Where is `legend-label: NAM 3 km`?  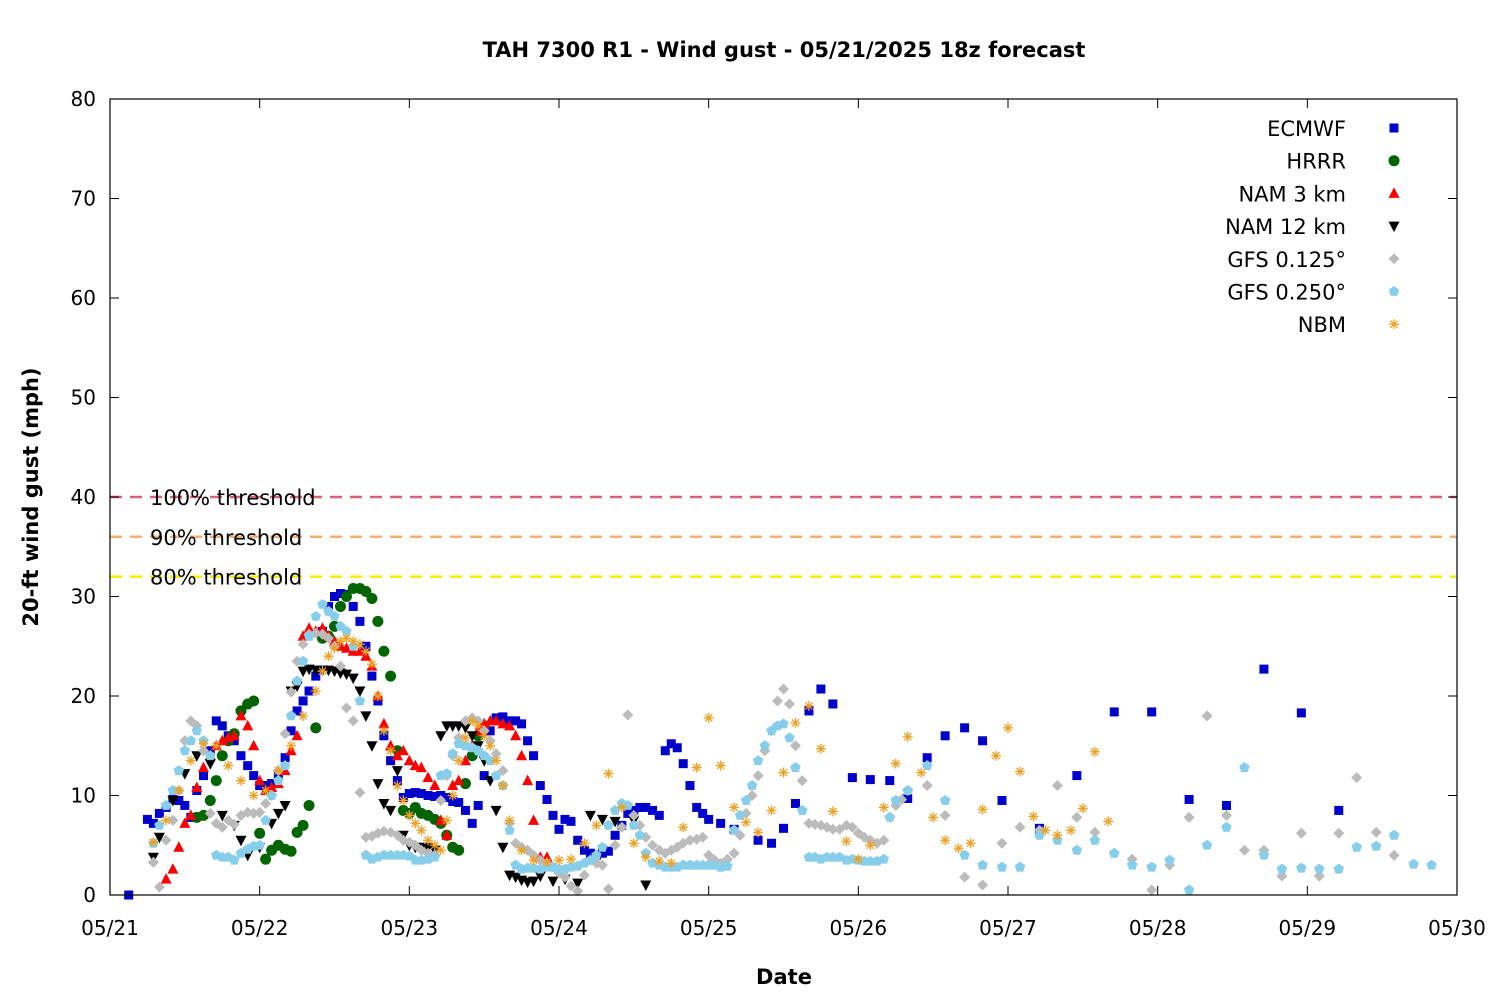
legend-label: NAM 3 km is located at coordinates (1292, 194).